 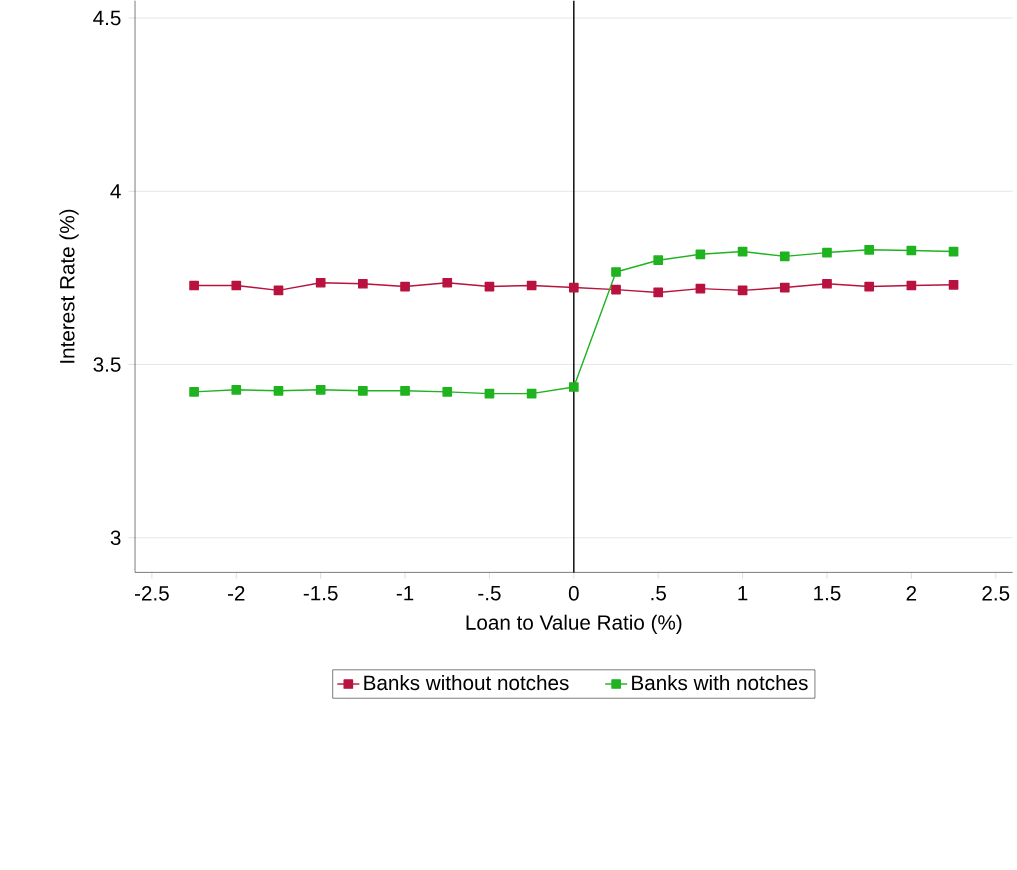 What do you see at coordinates (827, 593) in the screenshot?
I see `x-tick-label: 1.5` at bounding box center [827, 593].